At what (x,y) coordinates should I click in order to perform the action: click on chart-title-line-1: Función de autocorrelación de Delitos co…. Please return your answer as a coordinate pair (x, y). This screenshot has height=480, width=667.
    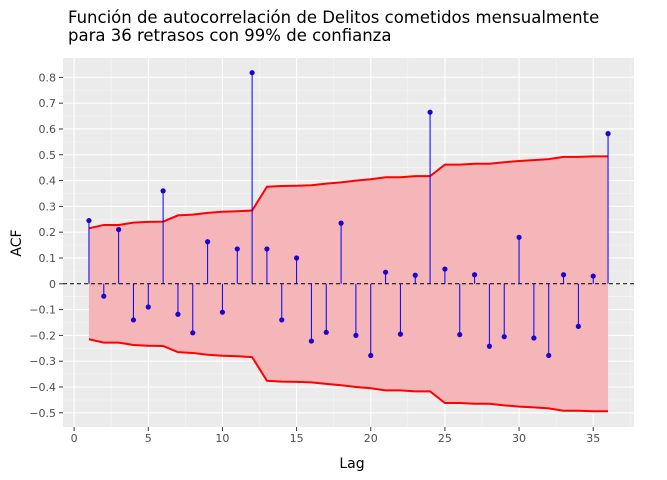
    Looking at the image, I should click on (333, 17).